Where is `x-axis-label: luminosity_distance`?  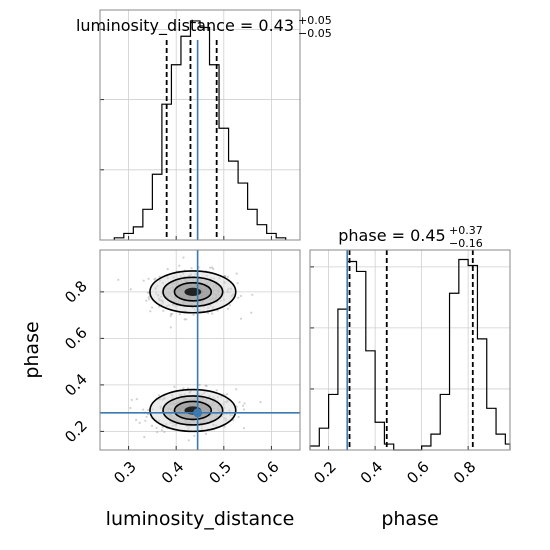 x-axis-label: luminosity_distance is located at coordinates (200, 519).